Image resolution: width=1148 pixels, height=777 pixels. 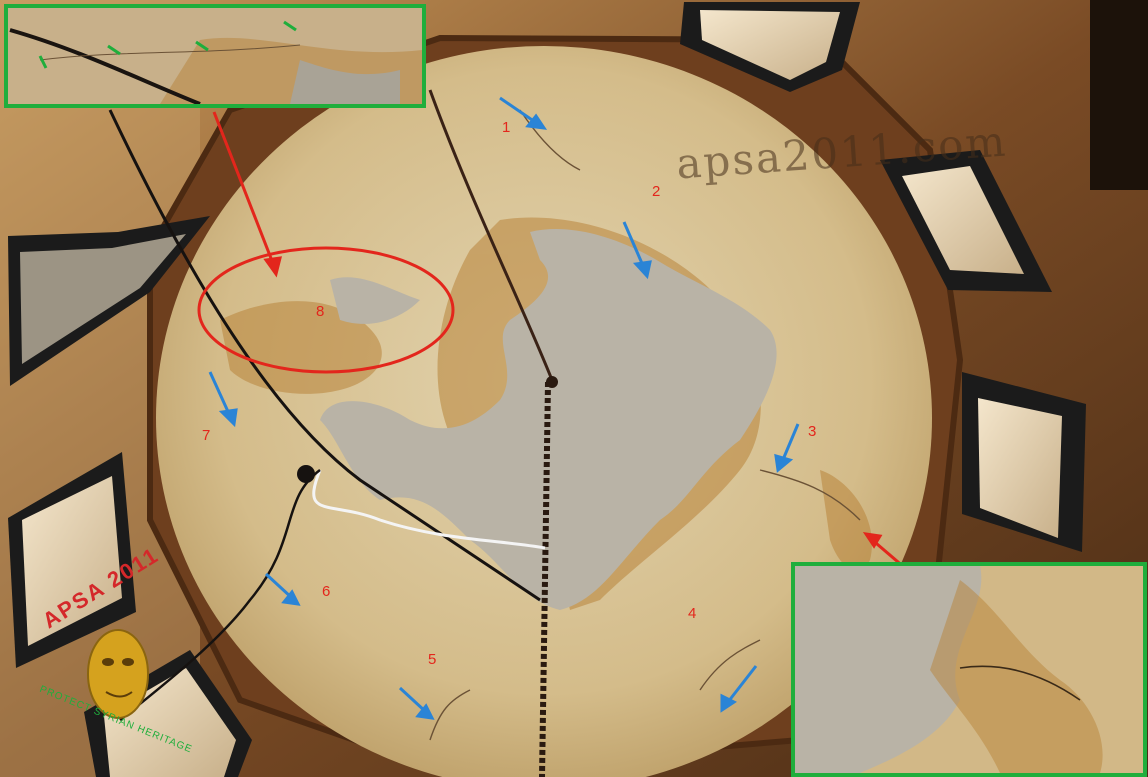 I want to click on marker-6: 6, so click(x=326, y=591).